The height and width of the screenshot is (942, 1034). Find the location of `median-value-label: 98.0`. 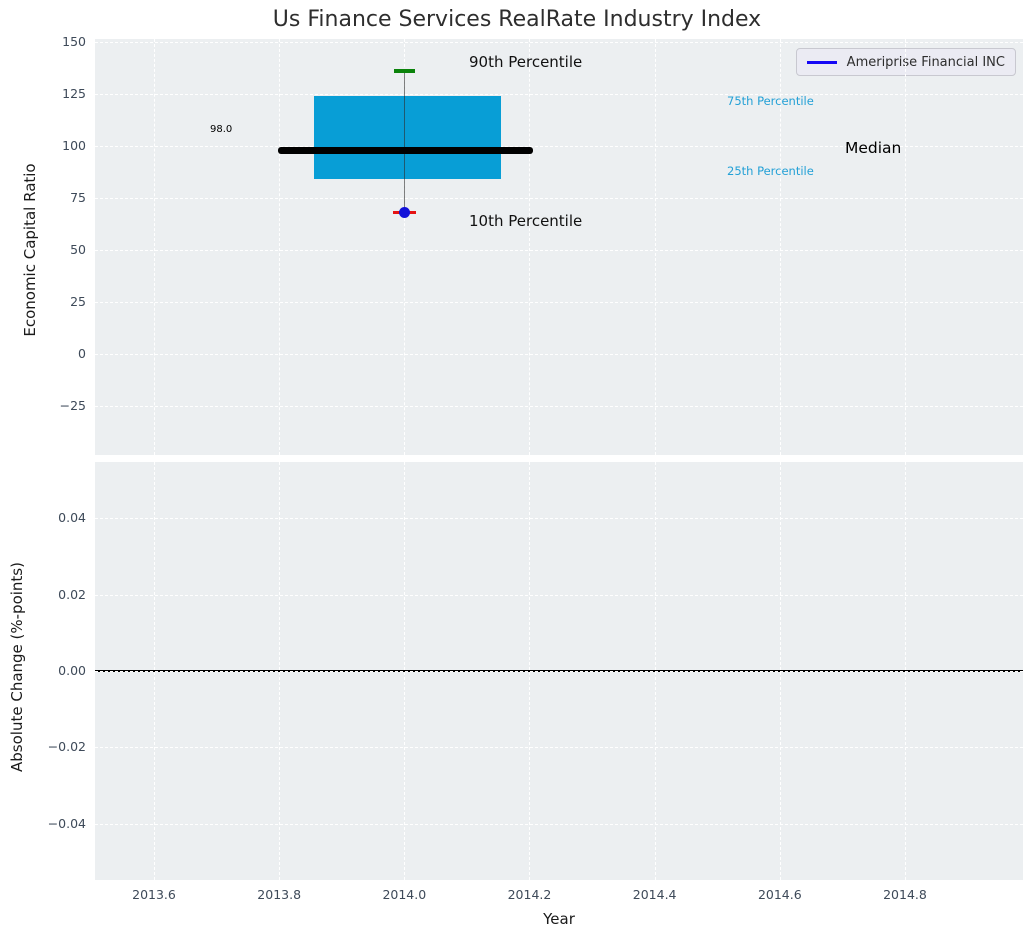

median-value-label: 98.0 is located at coordinates (221, 129).